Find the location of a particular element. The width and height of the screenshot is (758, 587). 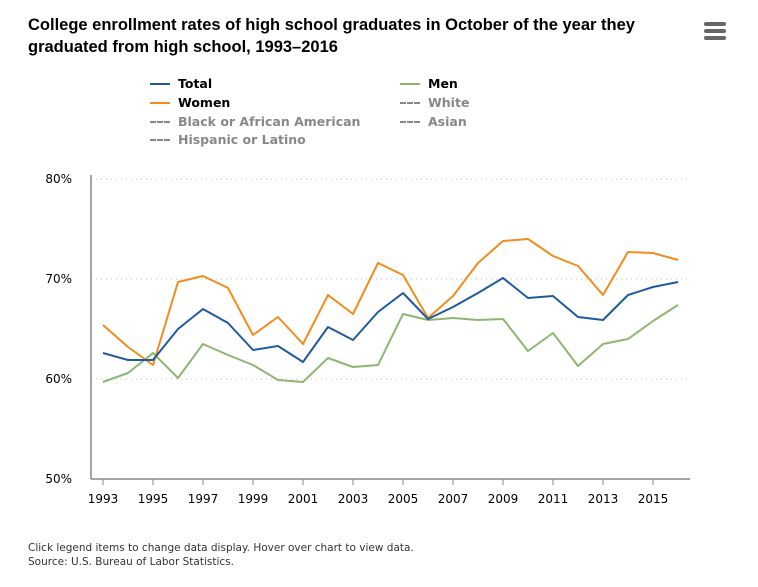

x-tick-label: 2007 is located at coordinates (453, 499).